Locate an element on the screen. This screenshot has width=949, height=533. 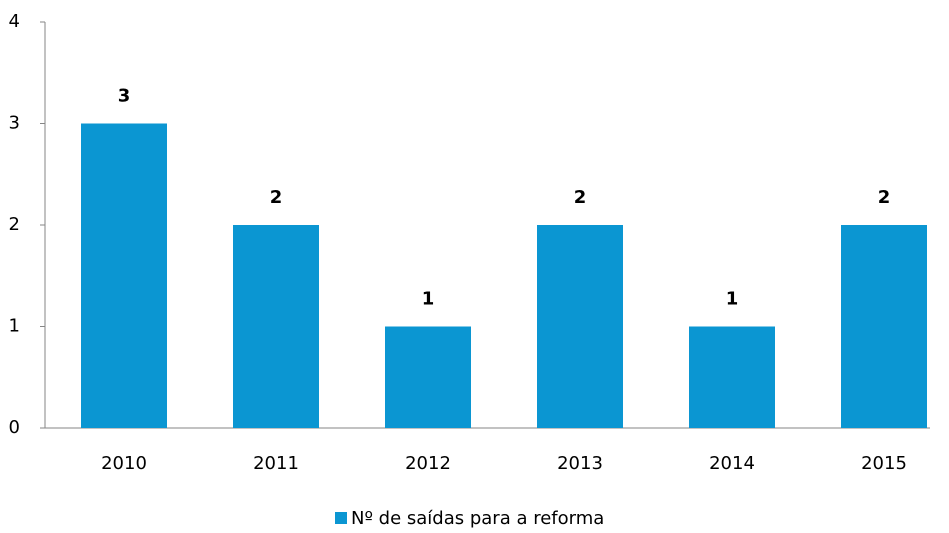
x-tick-label: 2012 is located at coordinates (428, 463).